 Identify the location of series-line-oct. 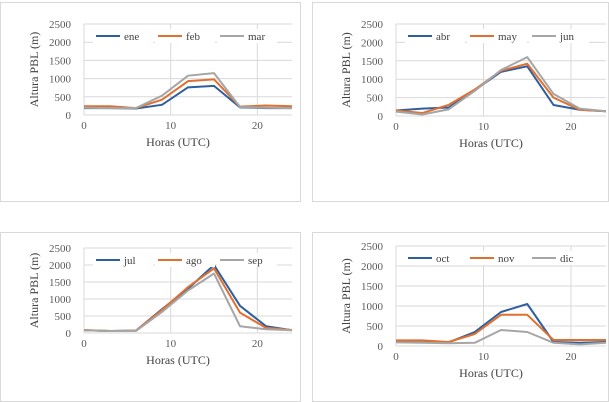
(501, 323).